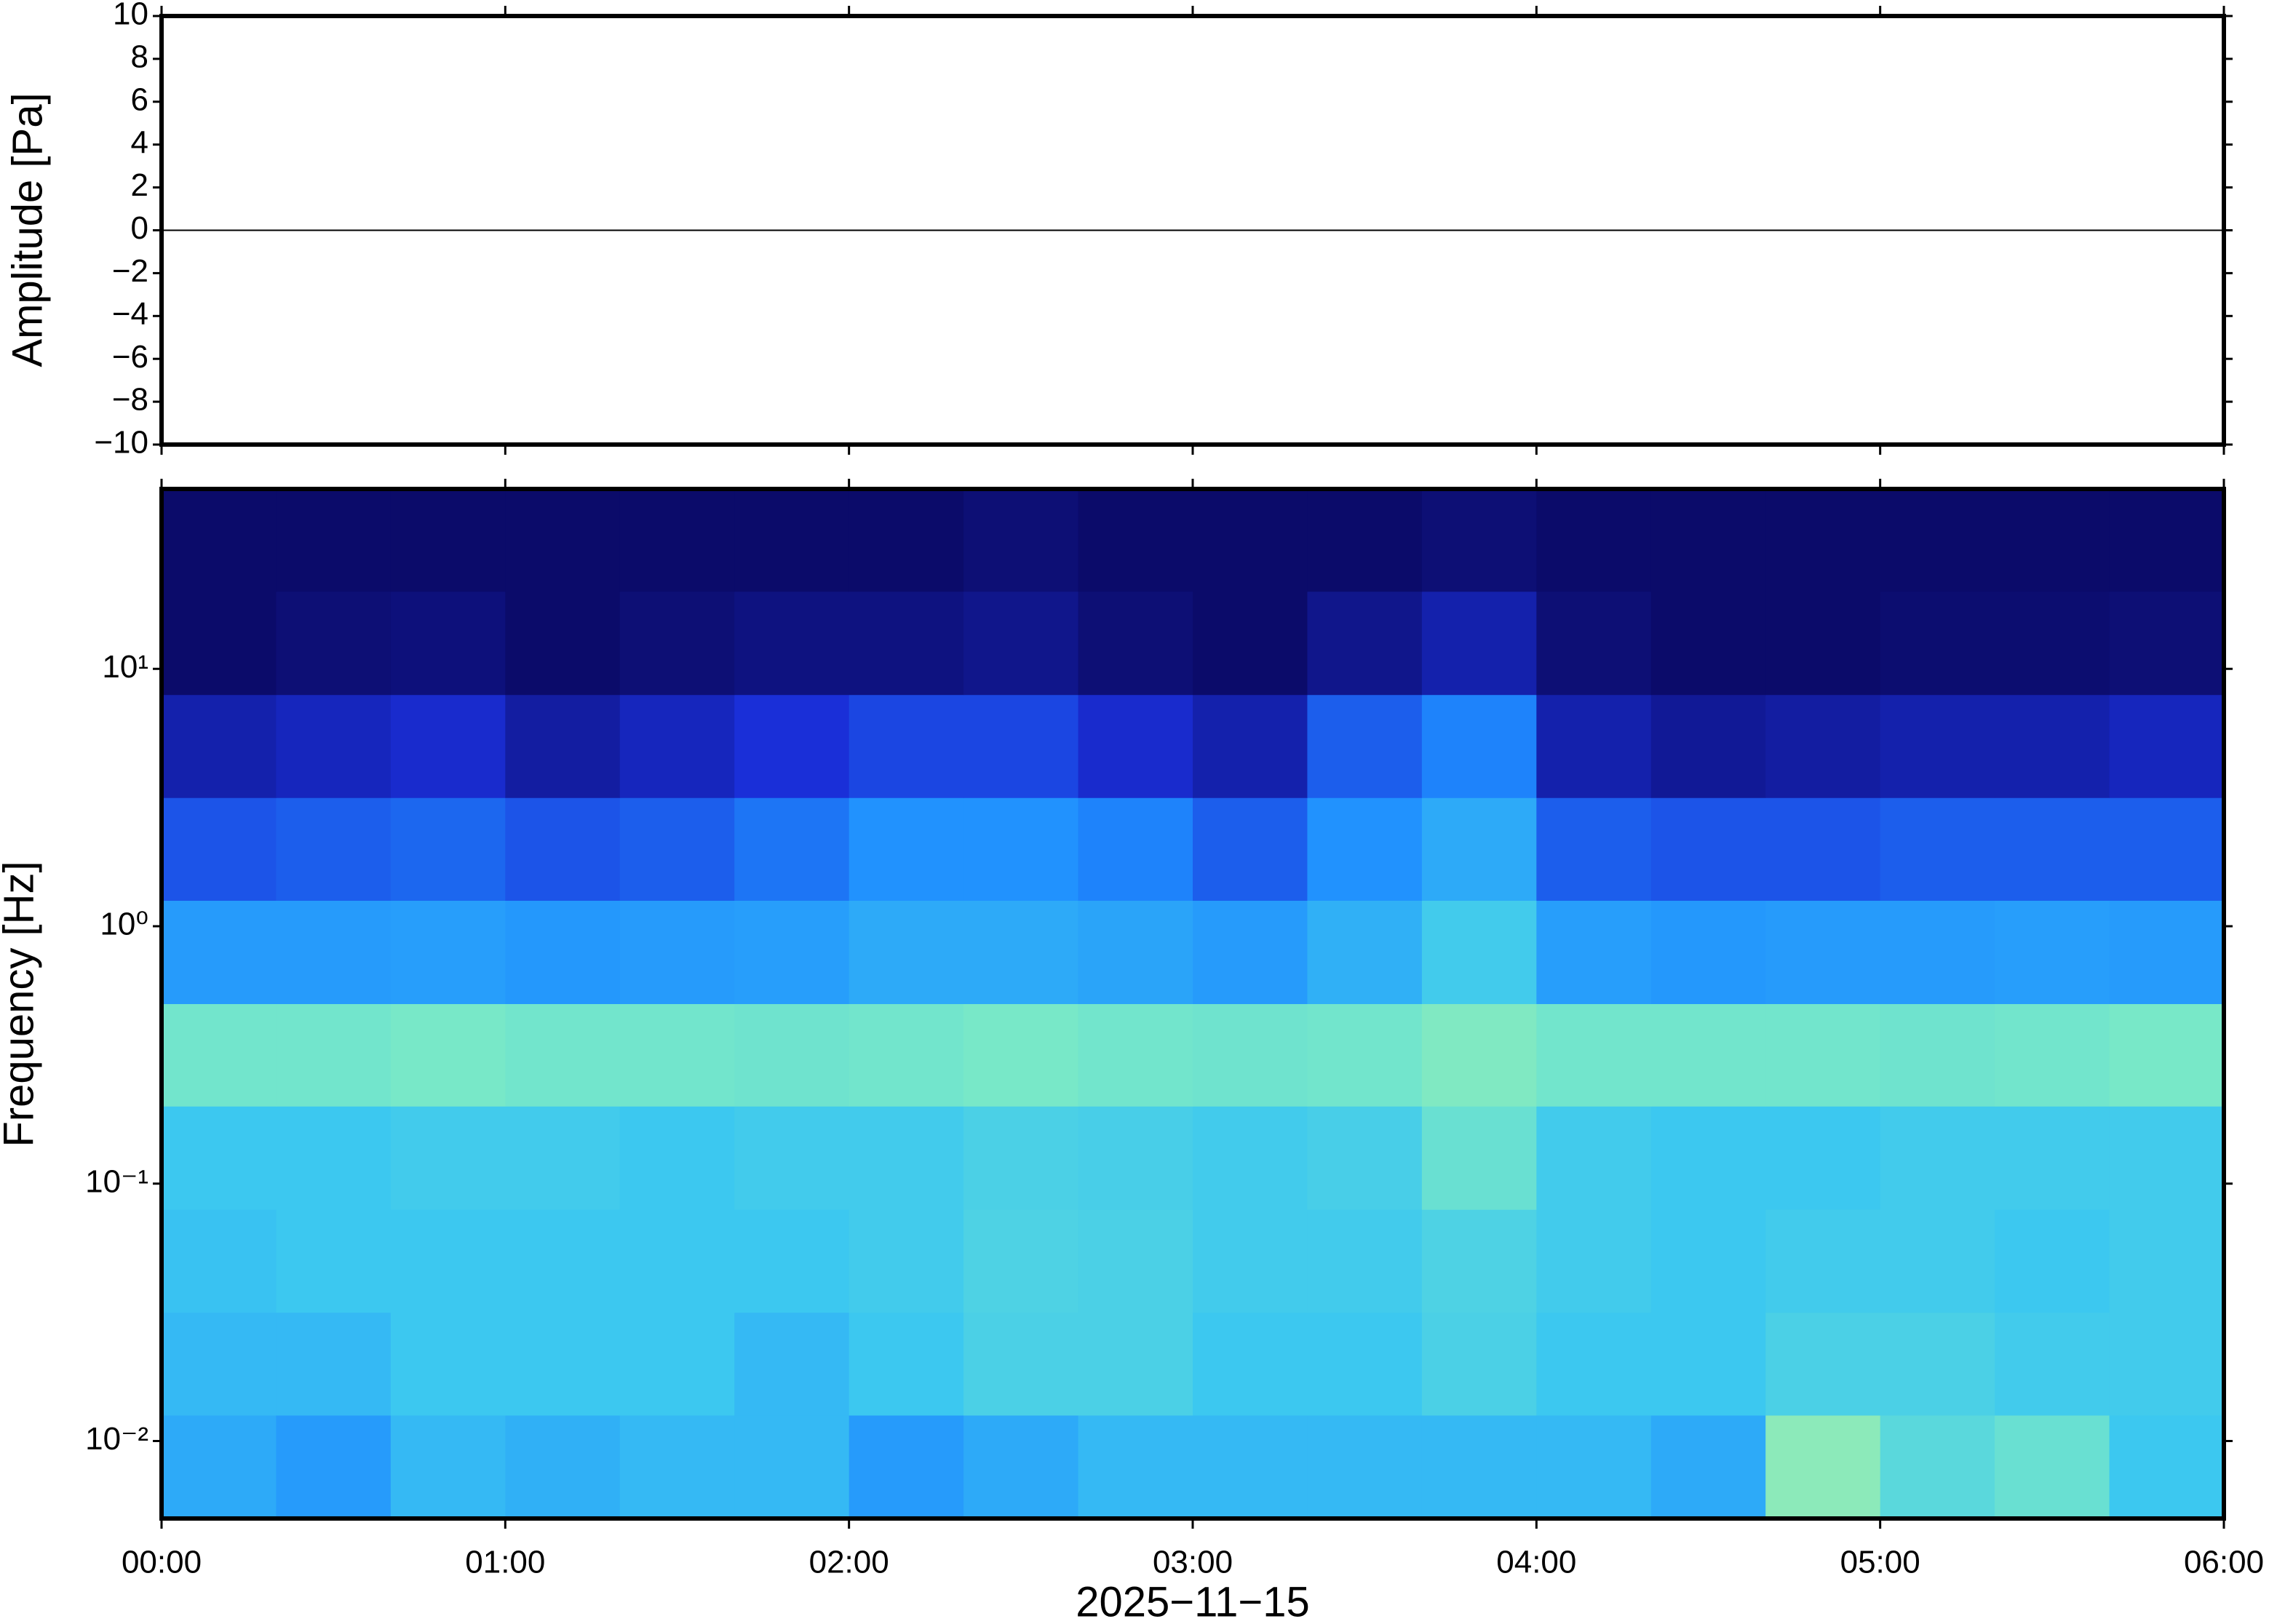 Image resolution: width=2269 pixels, height=1624 pixels. What do you see at coordinates (130, 400) in the screenshot?
I see `y-tick-label: −8` at bounding box center [130, 400].